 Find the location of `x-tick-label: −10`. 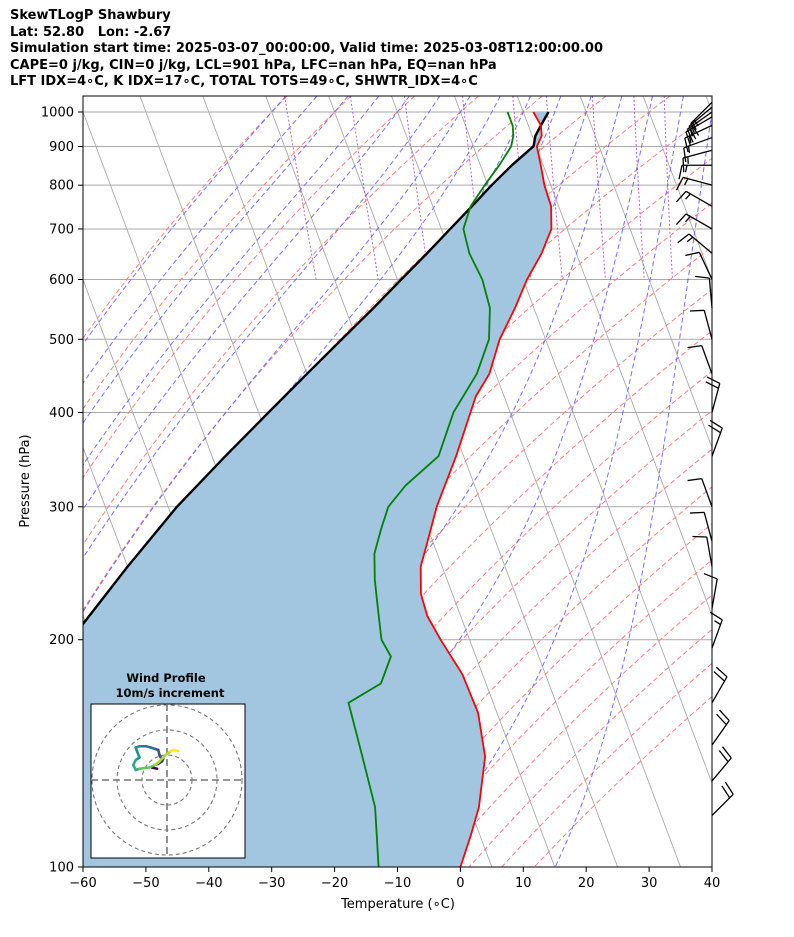

x-tick-label: −10 is located at coordinates (397, 883).